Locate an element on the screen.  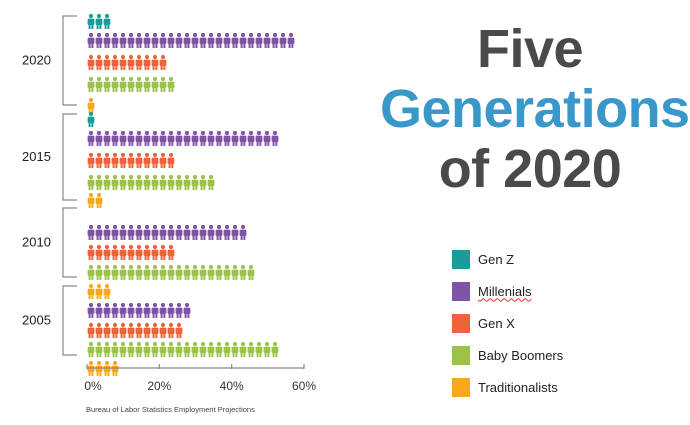
category-label-2010: 2010 is located at coordinates (36, 242).